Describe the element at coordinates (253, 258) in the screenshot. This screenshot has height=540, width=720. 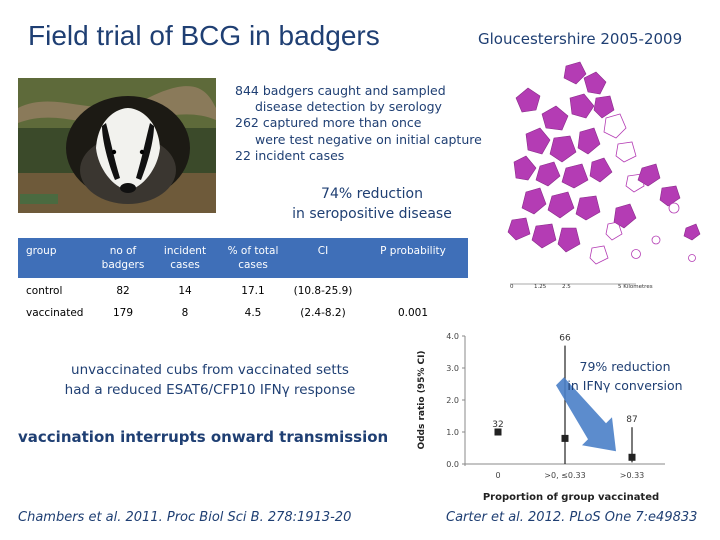
I see `header-percent-total: % of total cases` at that location.